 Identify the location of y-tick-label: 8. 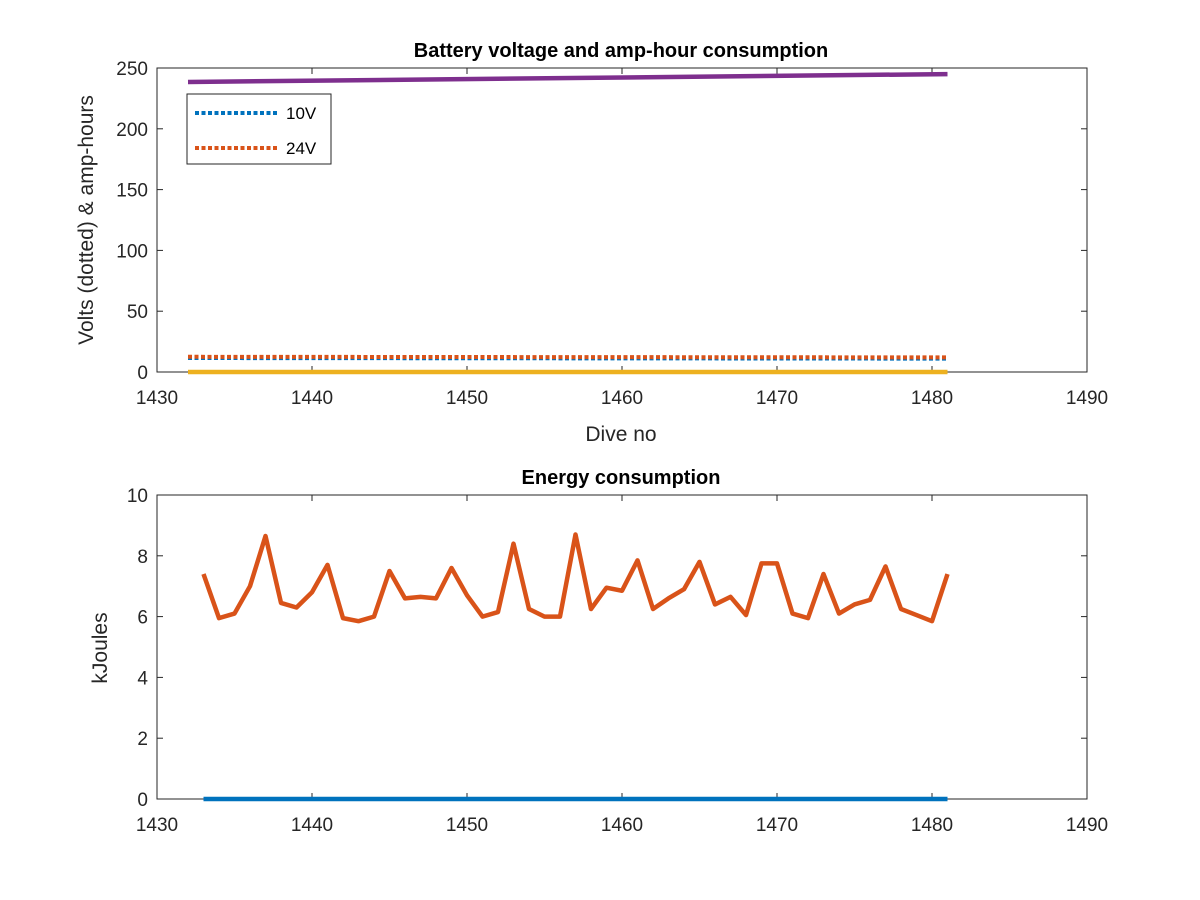
(142, 557).